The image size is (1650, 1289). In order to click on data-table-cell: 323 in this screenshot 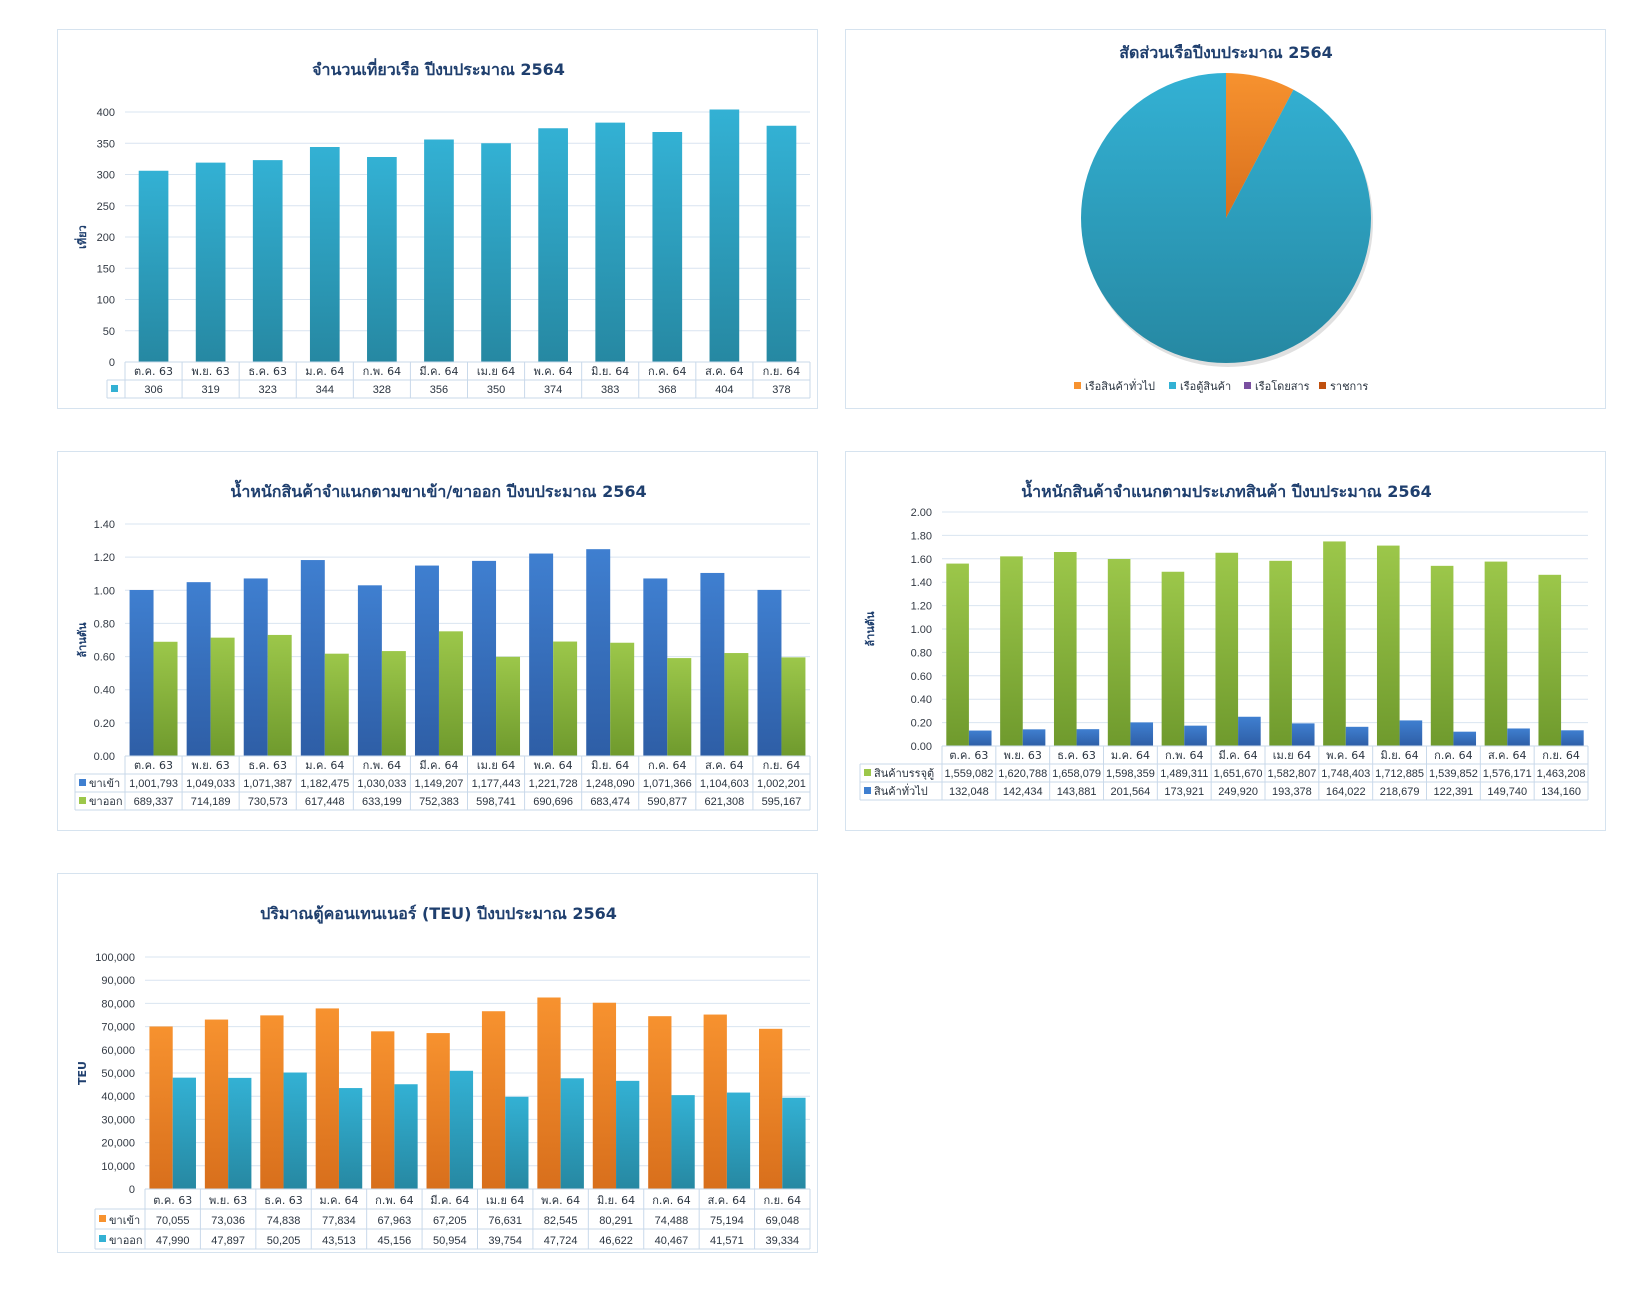, I will do `click(268, 390)`.